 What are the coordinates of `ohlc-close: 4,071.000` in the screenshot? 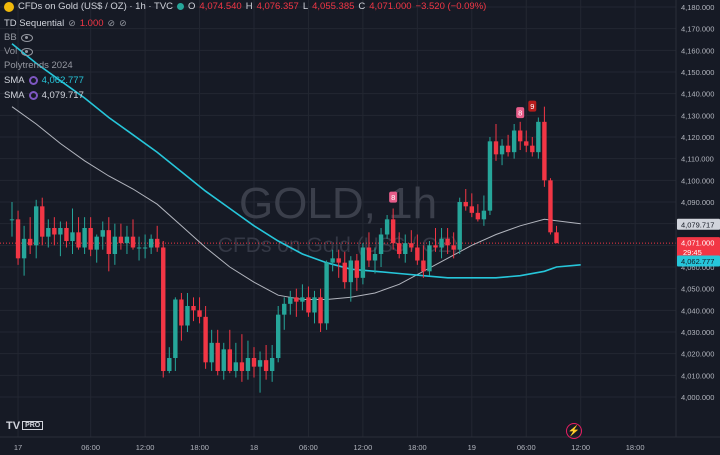 It's located at (390, 6).